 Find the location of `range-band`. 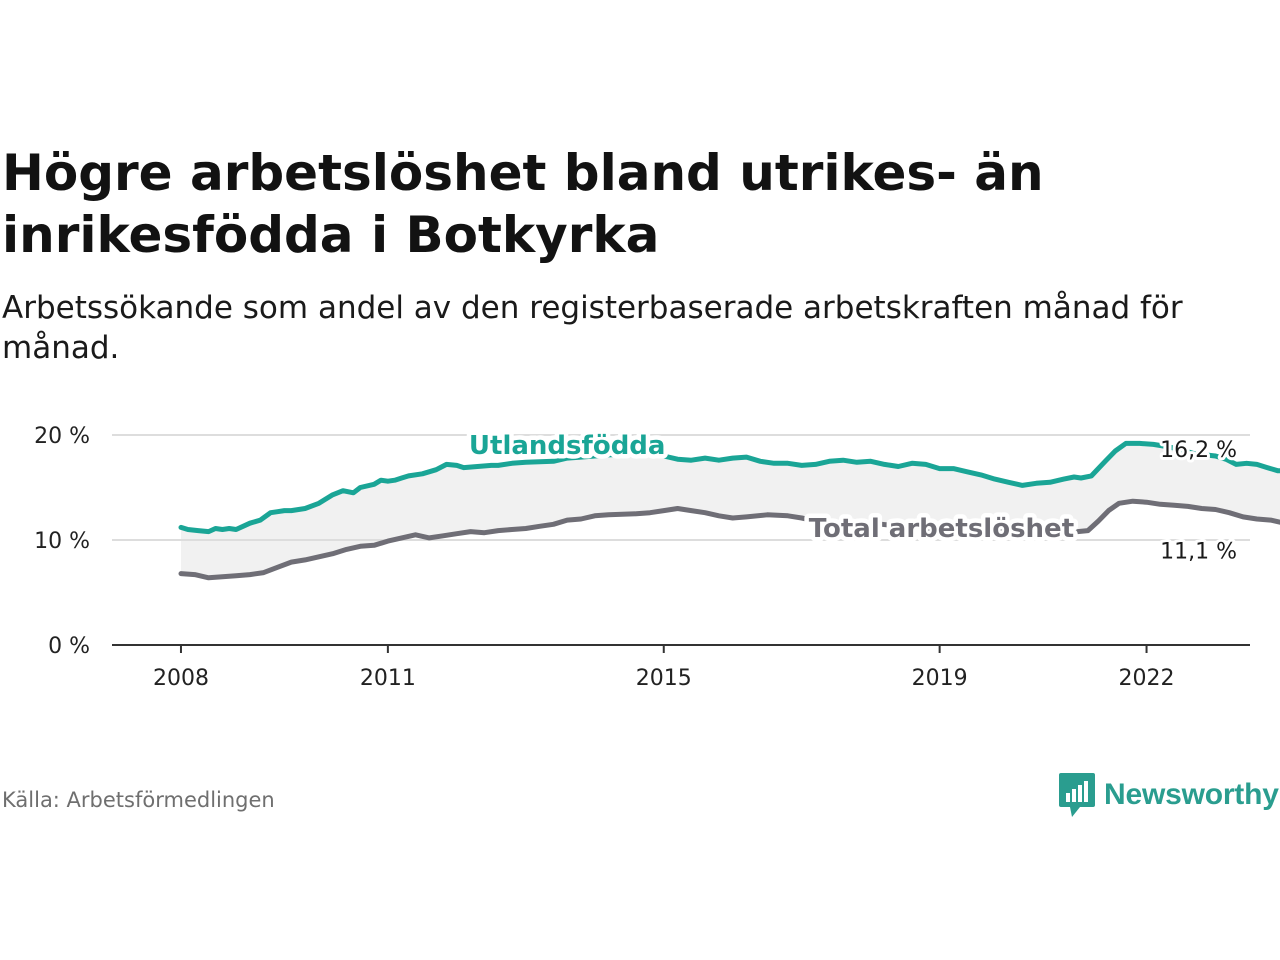

range-band is located at coordinates (730, 510).